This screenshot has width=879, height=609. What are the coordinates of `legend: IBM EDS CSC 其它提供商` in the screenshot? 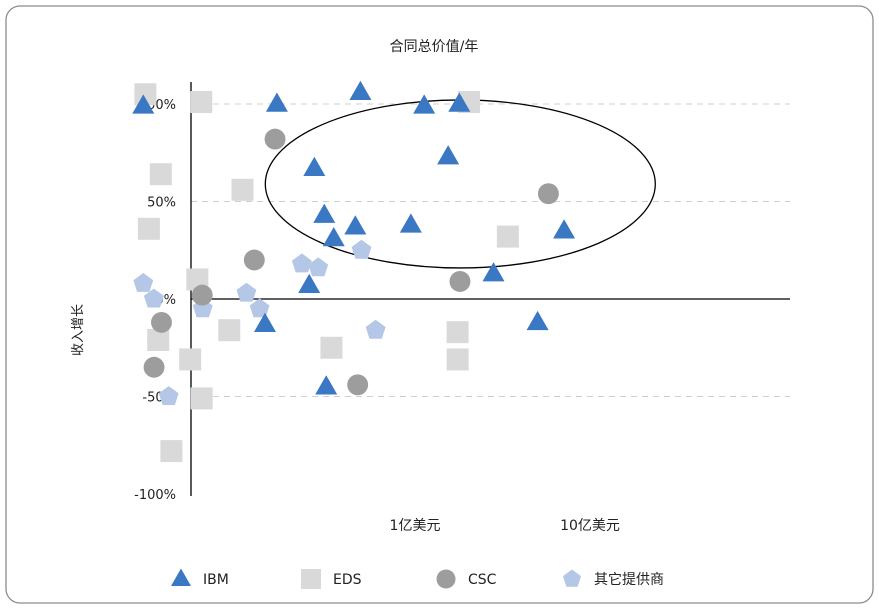 It's located at (417, 578).